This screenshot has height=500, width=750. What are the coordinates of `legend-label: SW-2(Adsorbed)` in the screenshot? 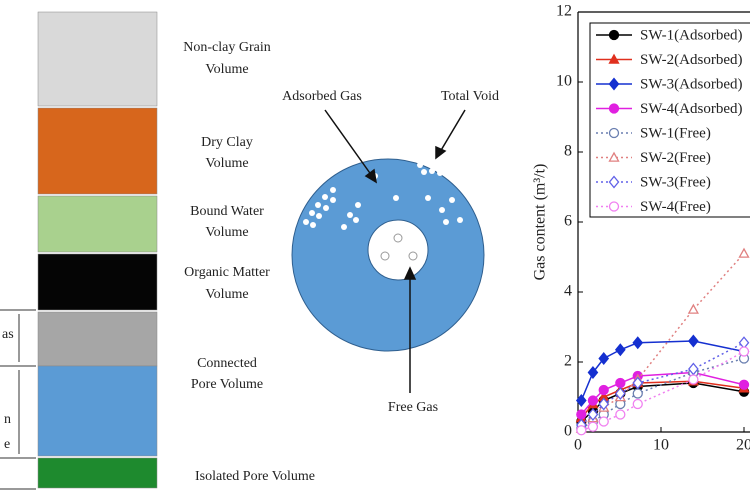 It's located at (691, 60).